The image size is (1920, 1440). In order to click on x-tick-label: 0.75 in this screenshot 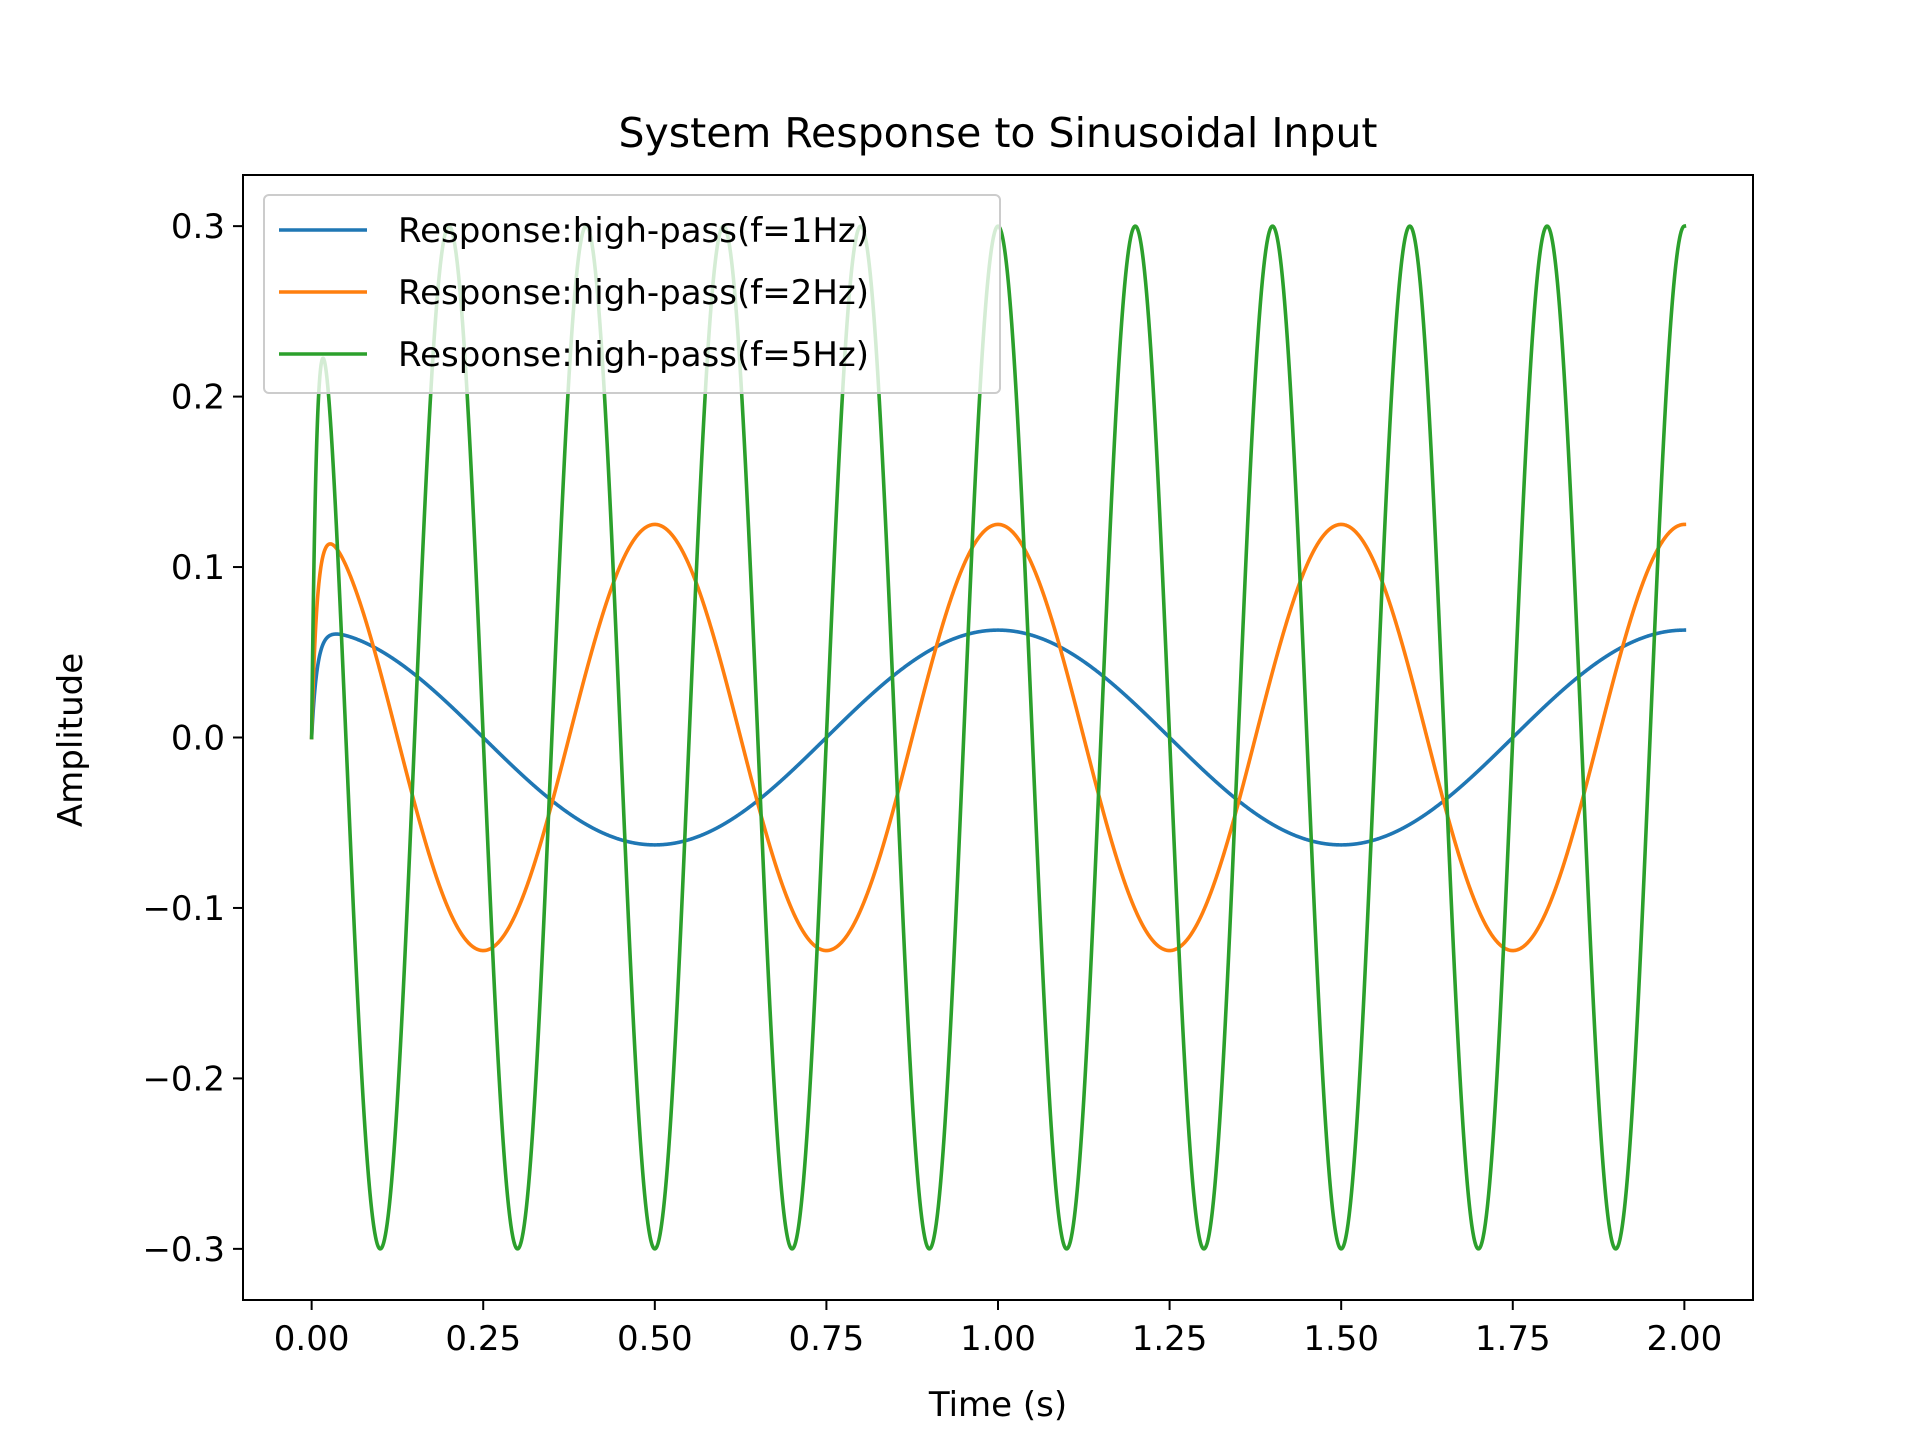, I will do `click(827, 1339)`.